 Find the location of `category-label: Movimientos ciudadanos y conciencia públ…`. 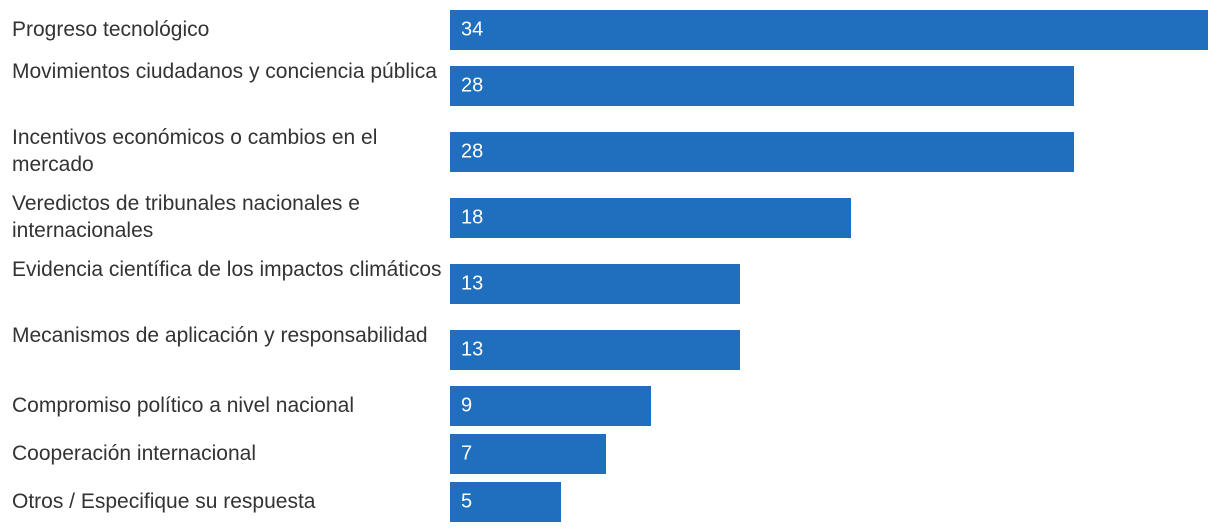

category-label: Movimientos ciudadanos y conciencia públ… is located at coordinates (224, 71).